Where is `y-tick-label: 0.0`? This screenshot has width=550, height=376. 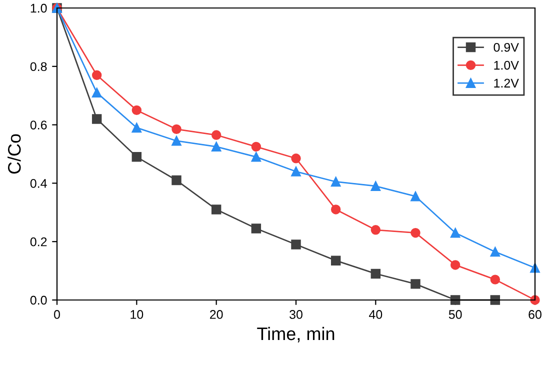
y-tick-label: 0.0 is located at coordinates (38, 300).